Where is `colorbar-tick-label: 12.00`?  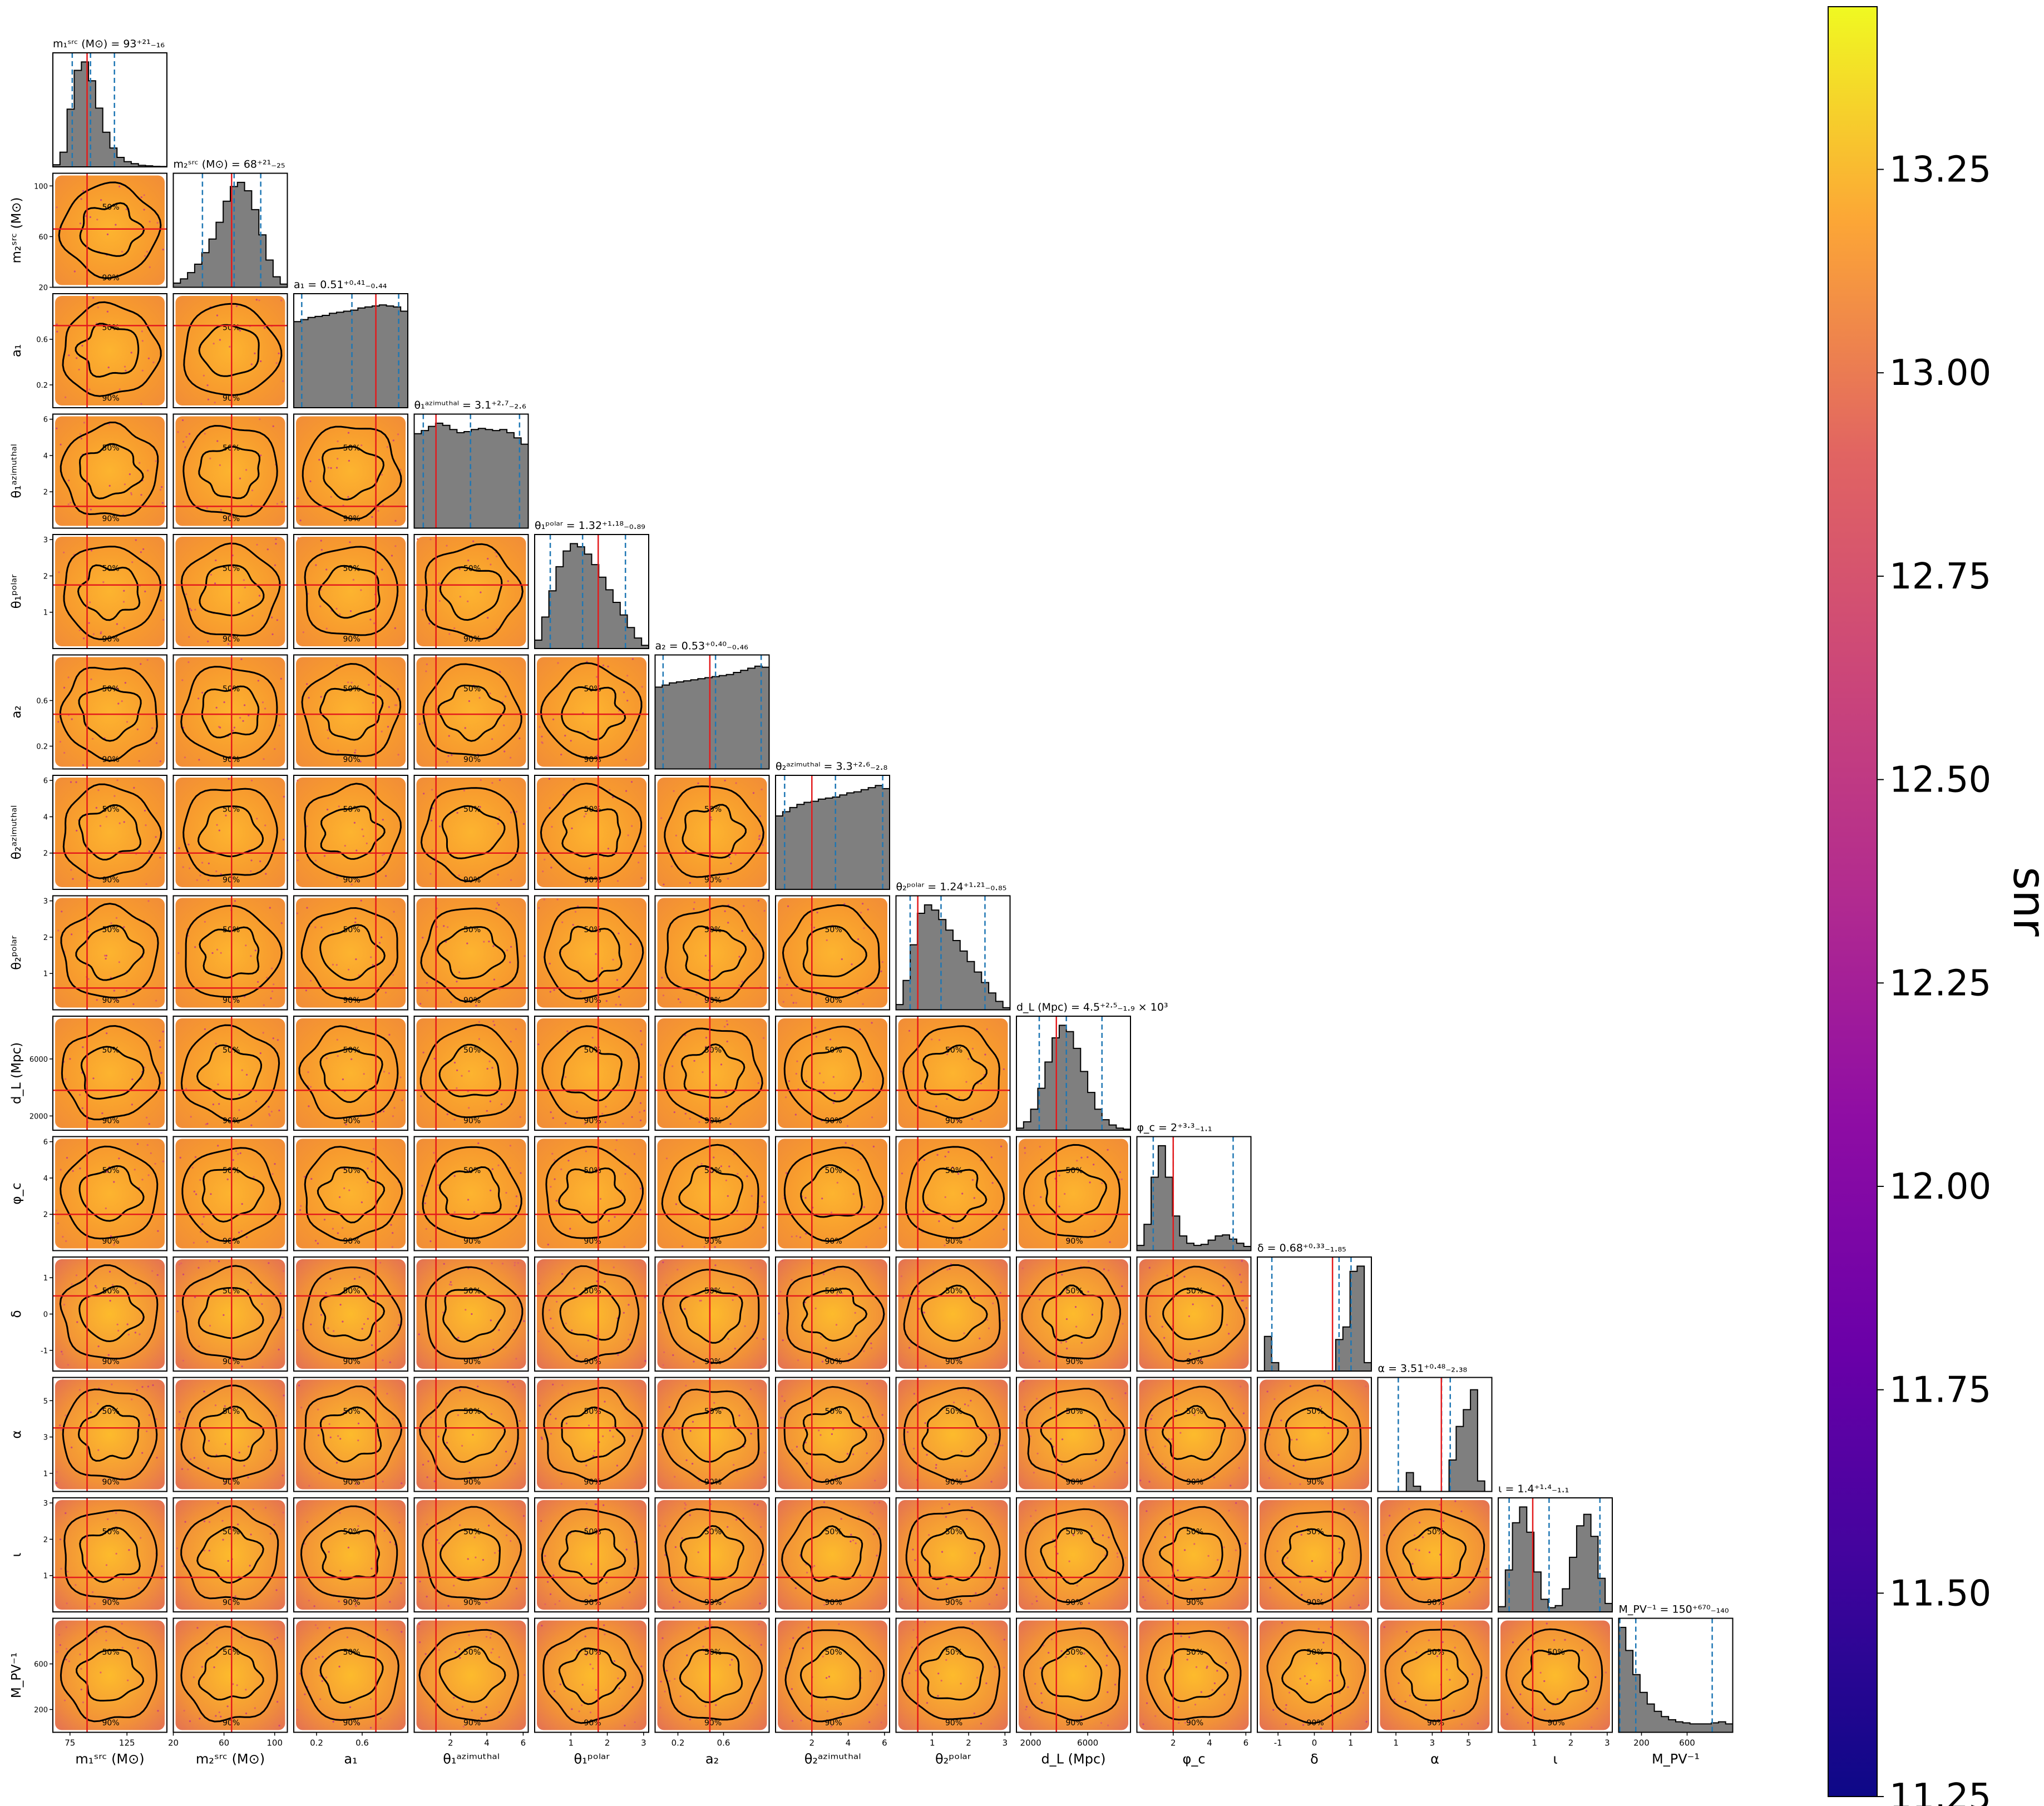
colorbar-tick-label: 12.00 is located at coordinates (1940, 1187).